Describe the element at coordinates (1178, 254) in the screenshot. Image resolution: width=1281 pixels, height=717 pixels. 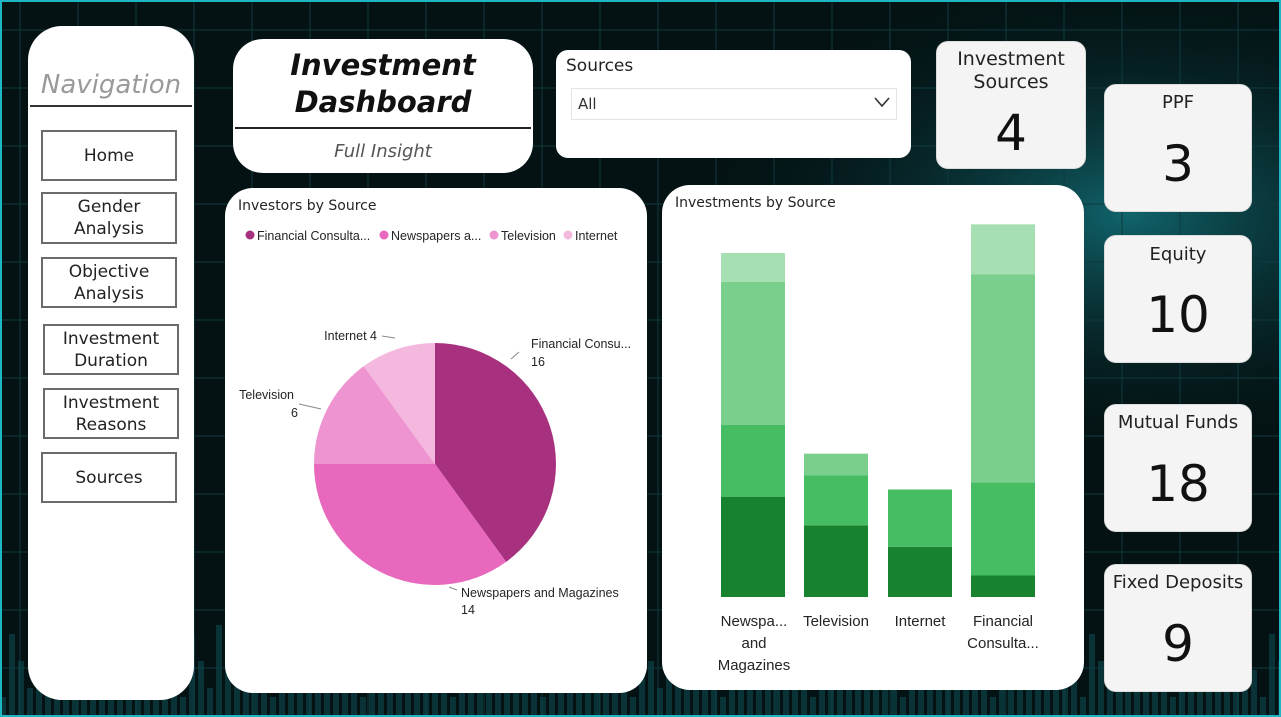
I see `kpi-label: Equity` at that location.